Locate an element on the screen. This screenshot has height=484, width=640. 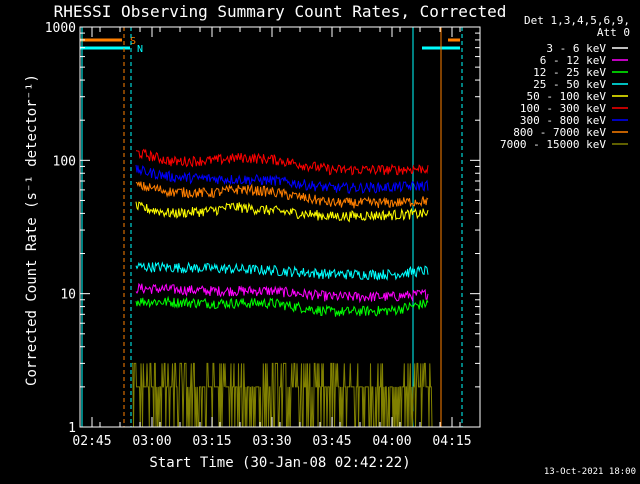
series-6-12-kev is located at coordinates (282, 293).